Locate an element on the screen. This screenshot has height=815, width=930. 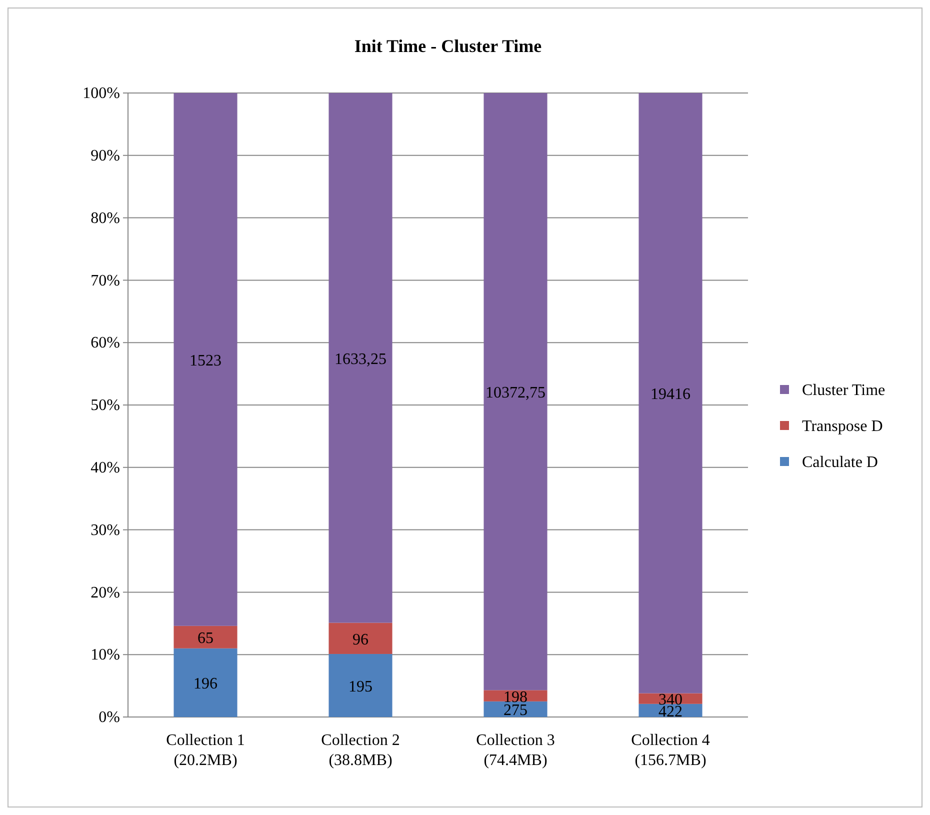
y-tick-label: 60% is located at coordinates (105, 343).